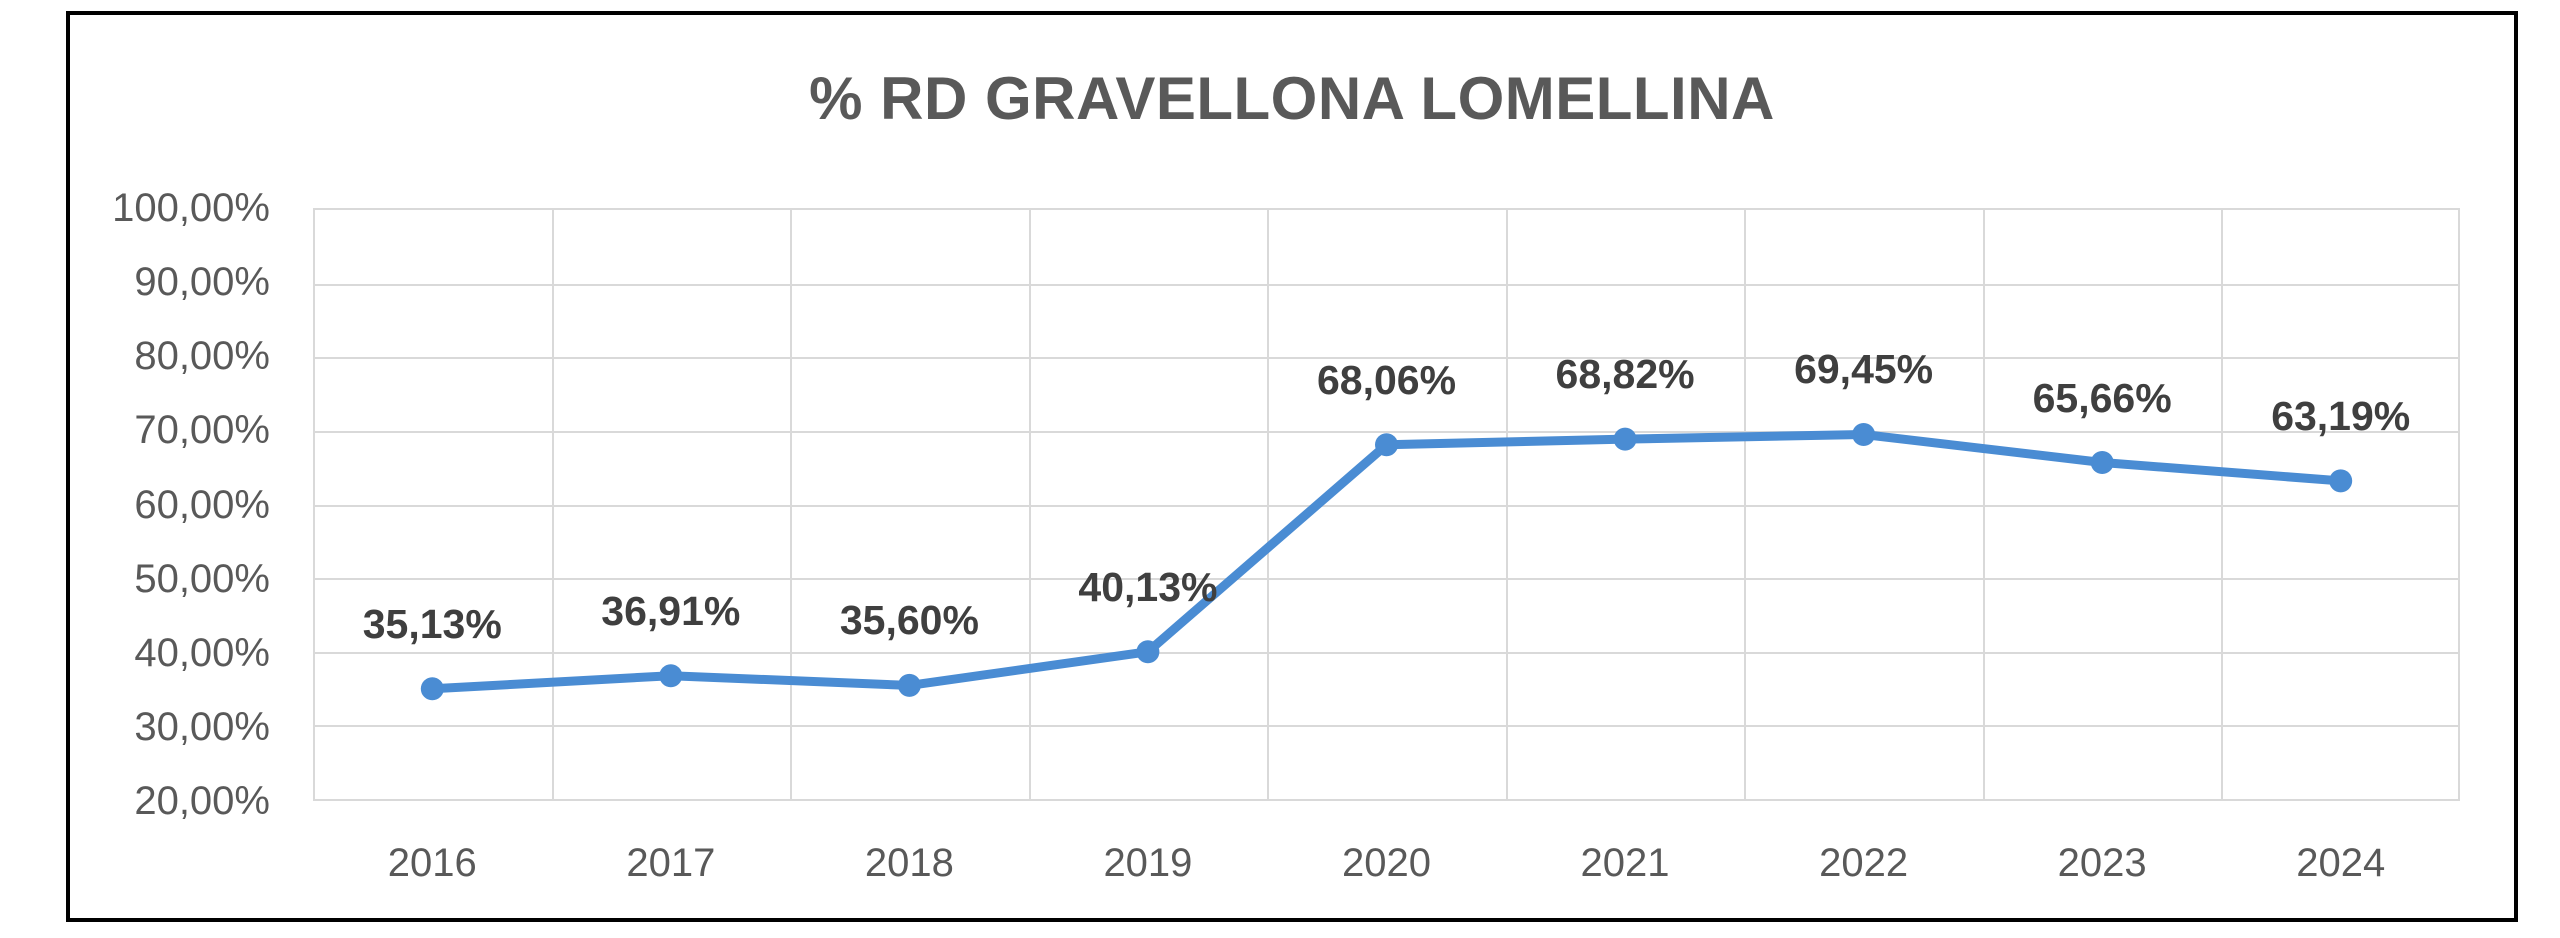 The width and height of the screenshot is (2560, 938). Describe the element at coordinates (1864, 863) in the screenshot. I see `x-axis-tick-label: 2022` at that location.